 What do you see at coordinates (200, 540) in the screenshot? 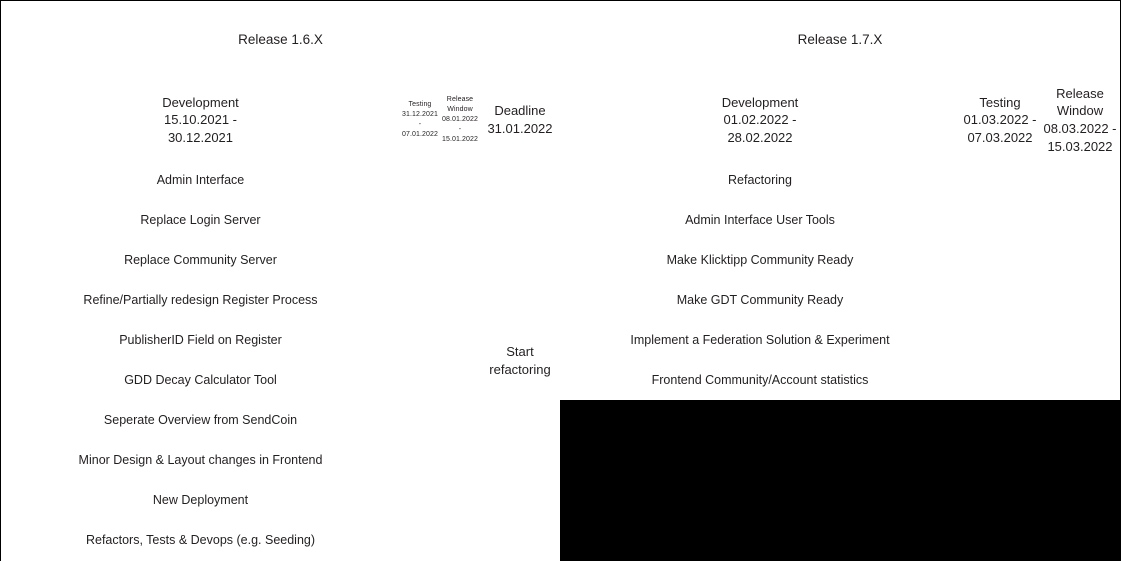
I see `task-row: Refactors, Tests & Devops (e.g. Seeding)` at bounding box center [200, 540].